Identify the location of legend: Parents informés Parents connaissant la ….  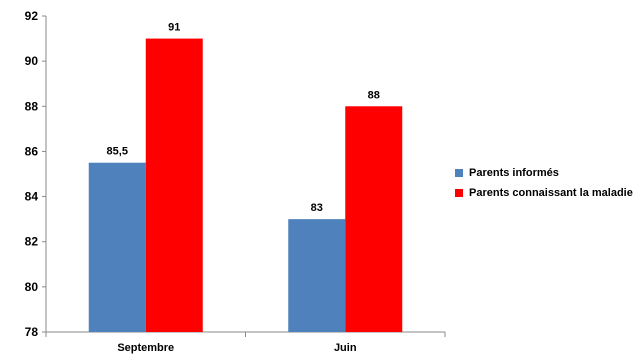
(544, 183).